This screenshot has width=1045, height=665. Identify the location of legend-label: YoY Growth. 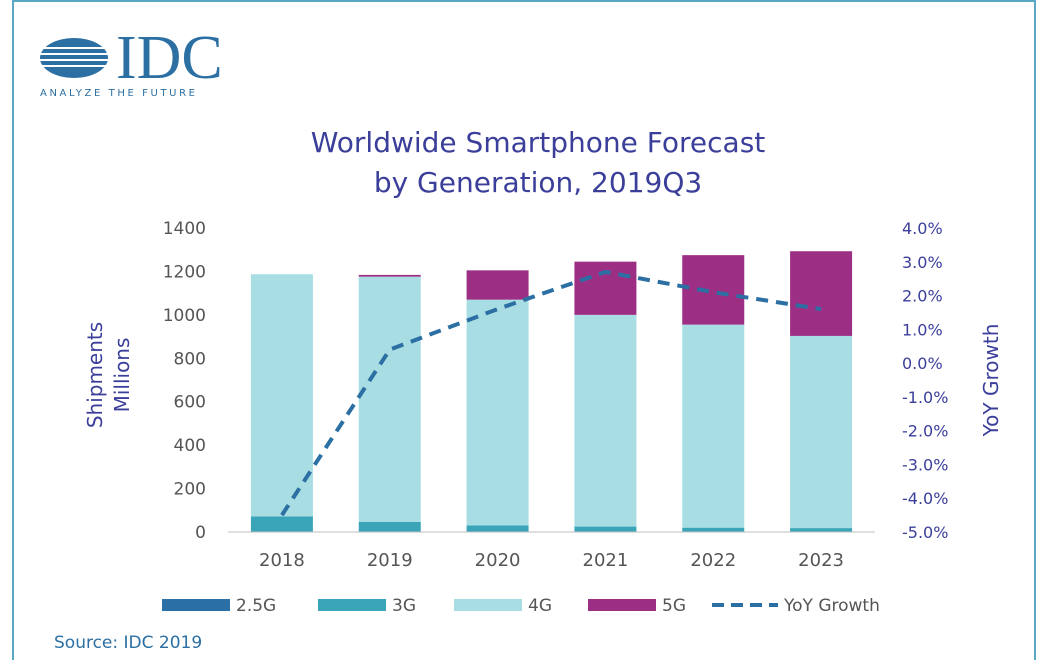
(831, 606).